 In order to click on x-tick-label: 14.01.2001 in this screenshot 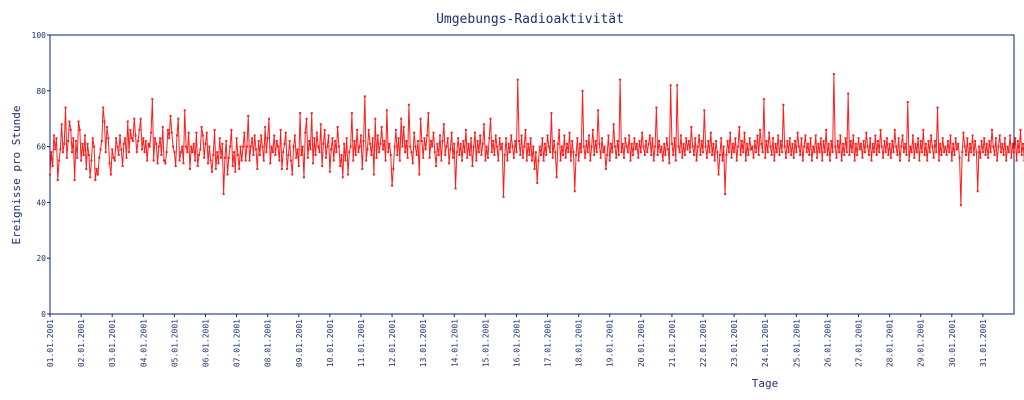, I will do `click(454, 343)`.